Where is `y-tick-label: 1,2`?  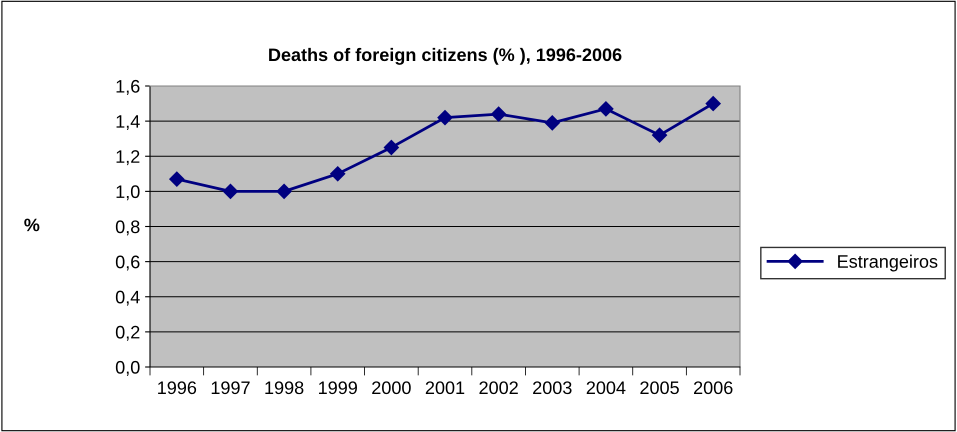
y-tick-label: 1,2 is located at coordinates (128, 158).